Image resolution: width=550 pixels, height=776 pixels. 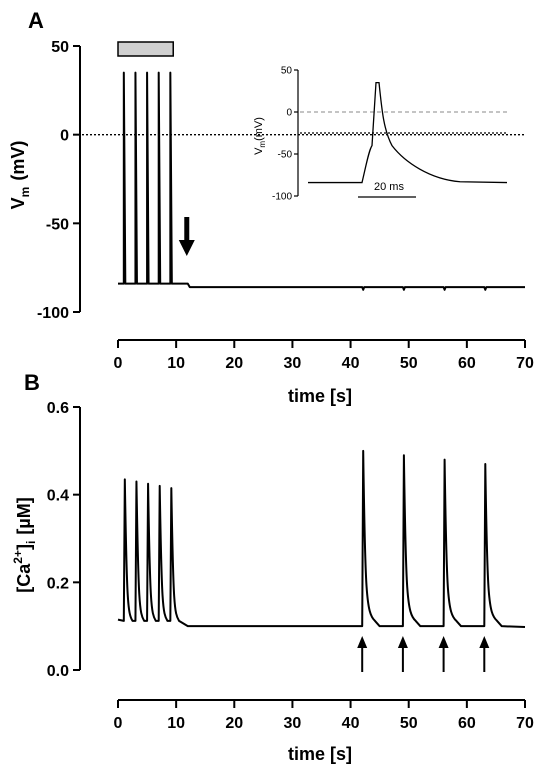 What do you see at coordinates (25, 192) in the screenshot?
I see `panel-a-ylabel-sub: m` at bounding box center [25, 192].